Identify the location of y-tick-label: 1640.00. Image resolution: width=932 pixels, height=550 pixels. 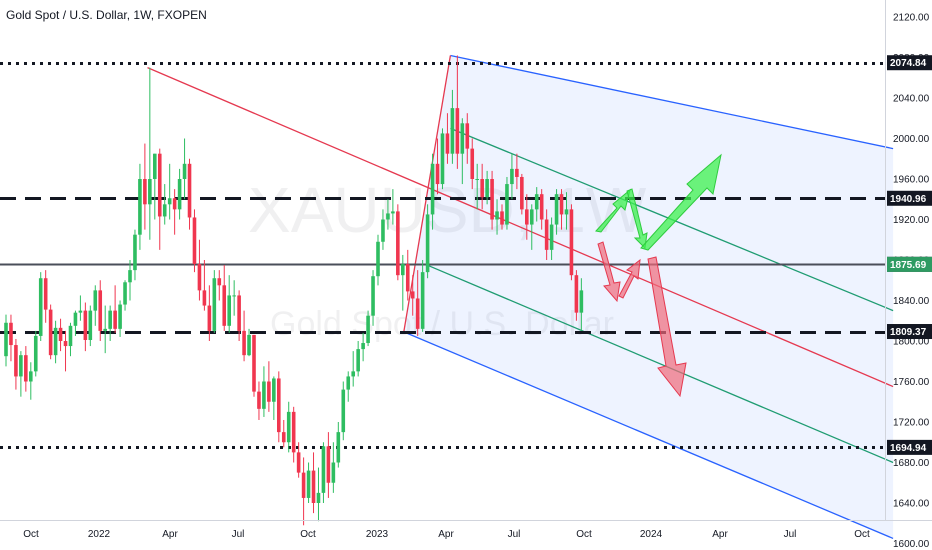
(911, 504).